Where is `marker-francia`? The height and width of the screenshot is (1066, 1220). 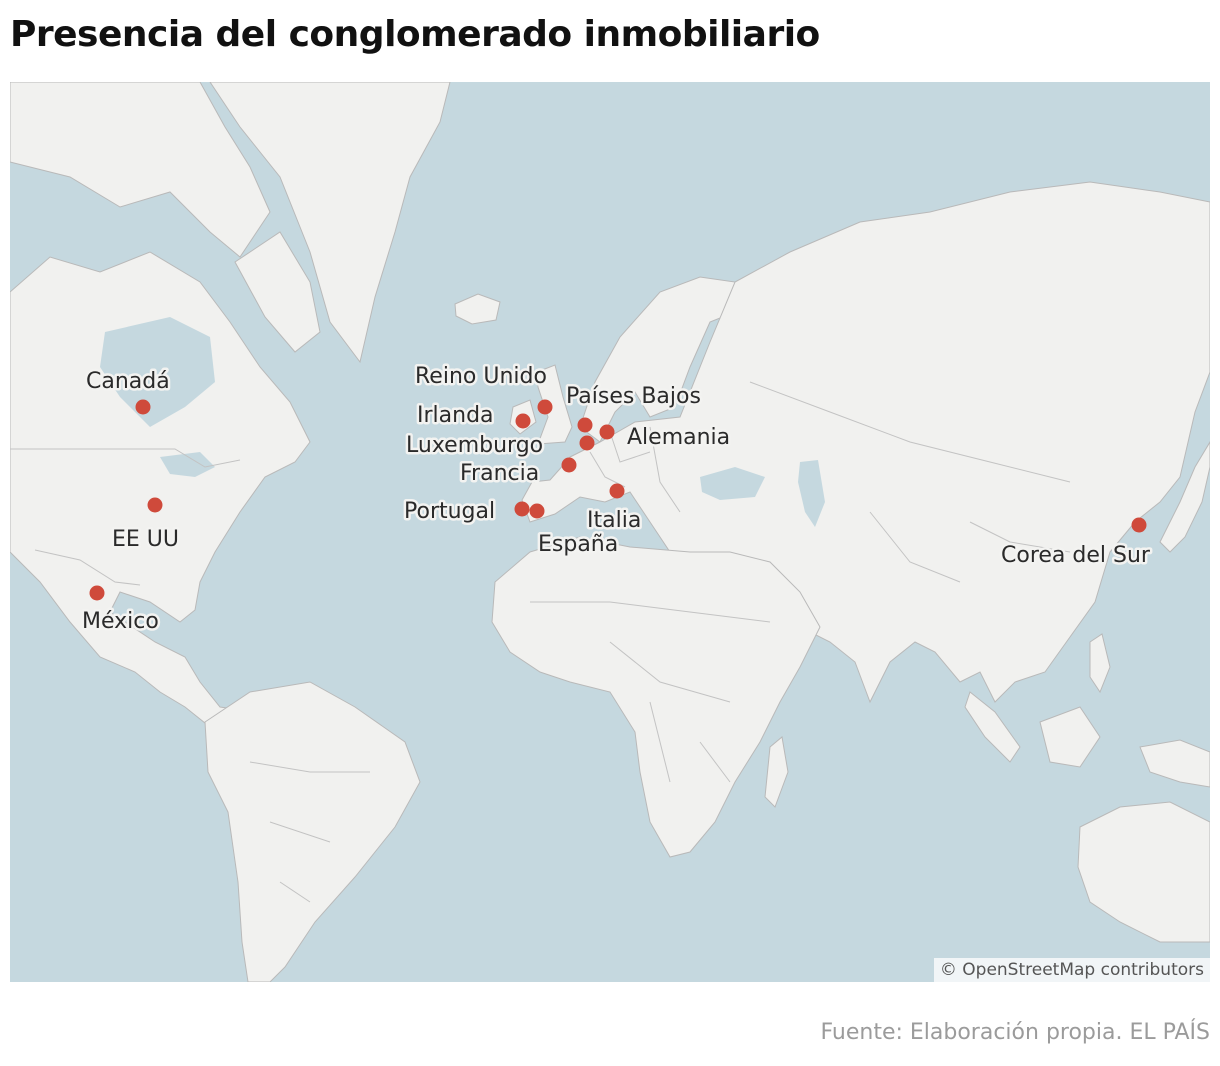
marker-francia is located at coordinates (569, 465).